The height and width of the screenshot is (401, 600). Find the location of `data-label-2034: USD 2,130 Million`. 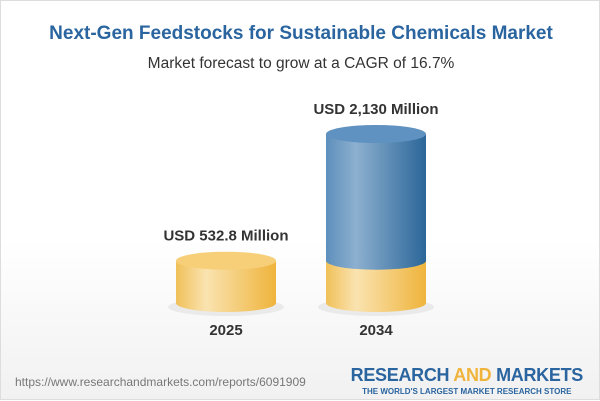

data-label-2034: USD 2,130 Million is located at coordinates (375, 109).